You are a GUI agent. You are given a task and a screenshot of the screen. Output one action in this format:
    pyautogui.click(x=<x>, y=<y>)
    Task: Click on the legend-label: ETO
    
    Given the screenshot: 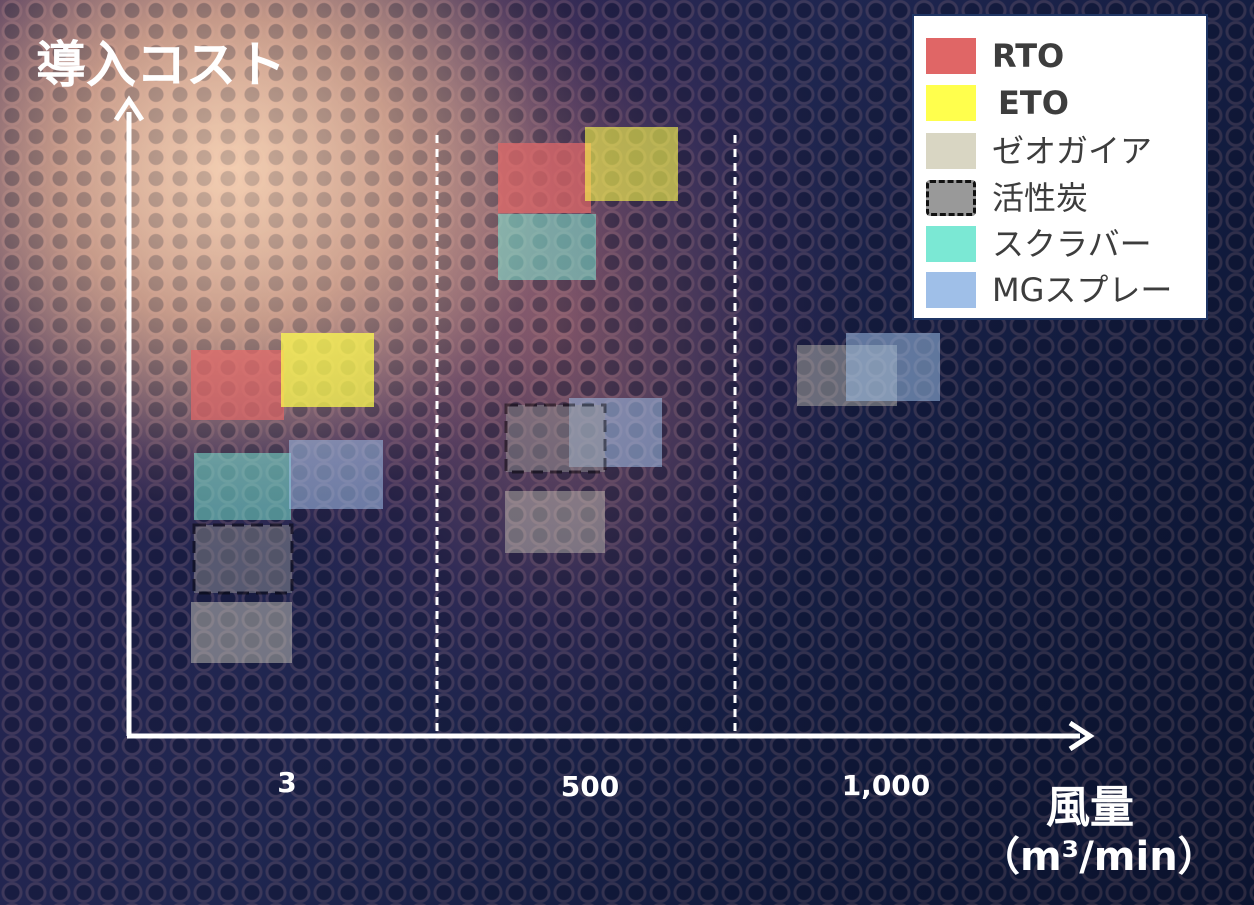 What is the action you would take?
    pyautogui.click(x=1033, y=103)
    